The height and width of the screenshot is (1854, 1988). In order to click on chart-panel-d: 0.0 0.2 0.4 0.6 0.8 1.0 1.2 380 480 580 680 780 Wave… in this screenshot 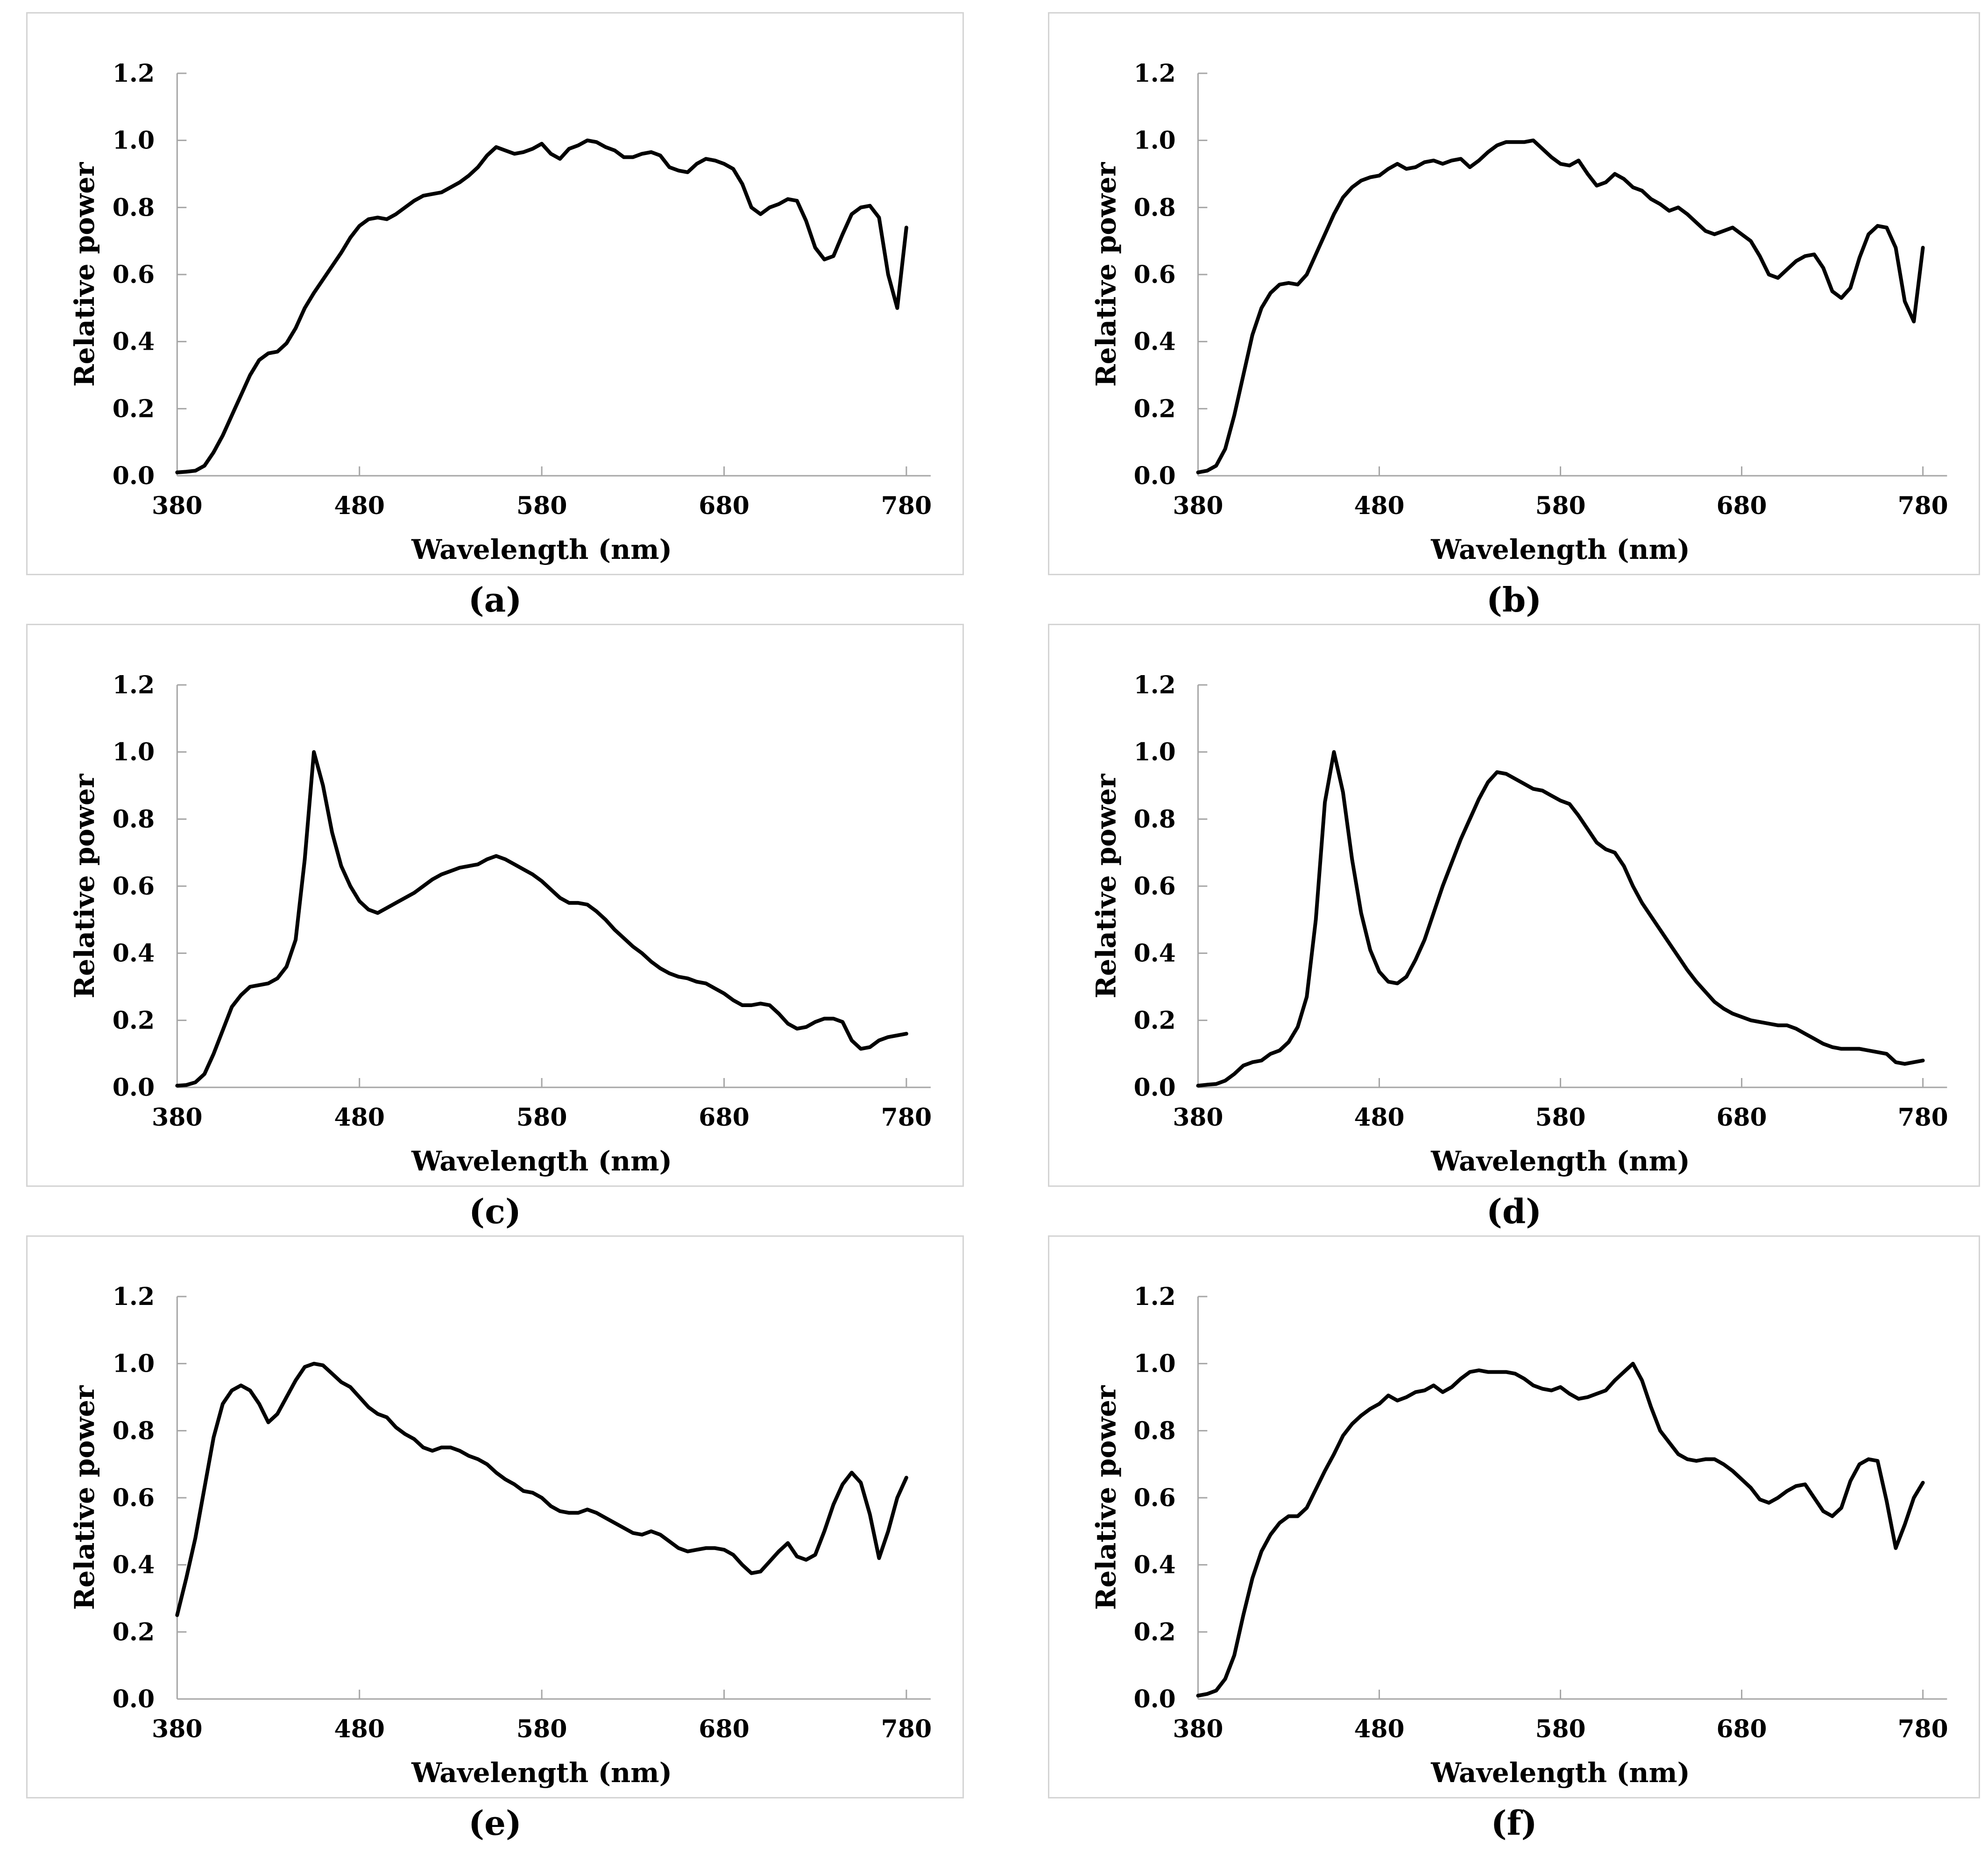, I will do `click(1514, 905)`.